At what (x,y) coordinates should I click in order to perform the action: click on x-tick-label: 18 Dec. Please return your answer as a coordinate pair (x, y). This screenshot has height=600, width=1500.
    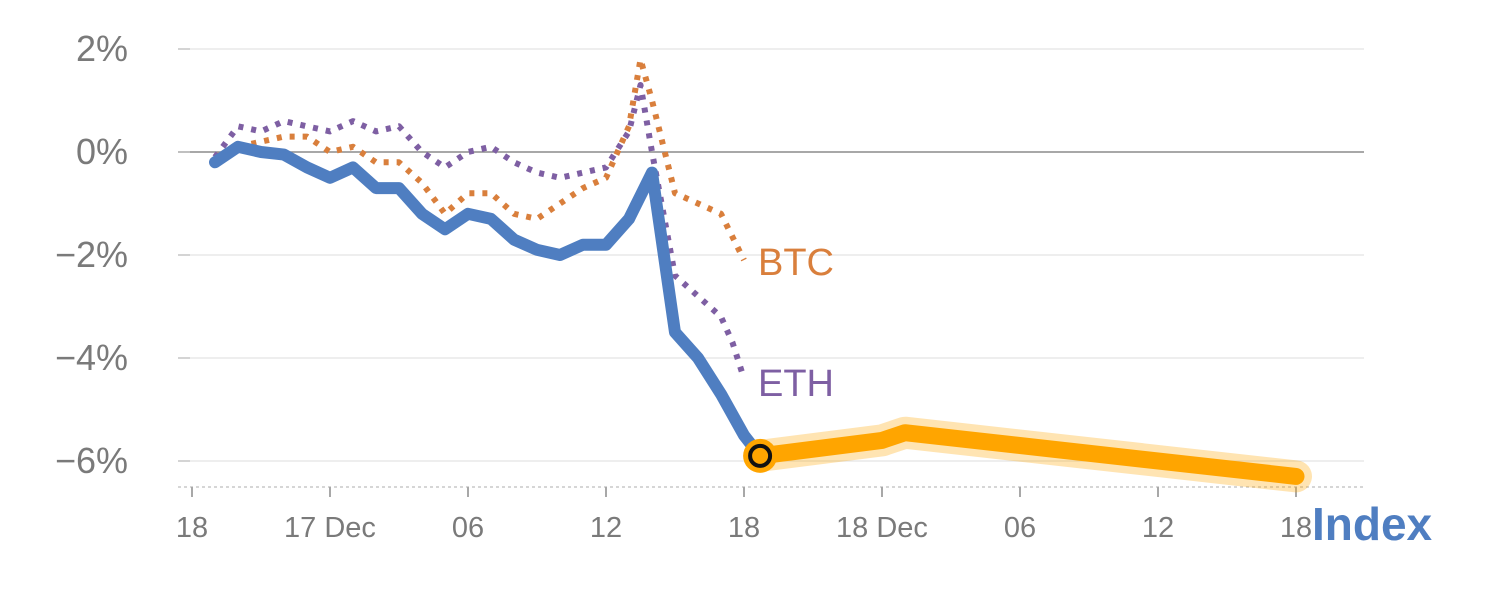
    Looking at the image, I should click on (882, 528).